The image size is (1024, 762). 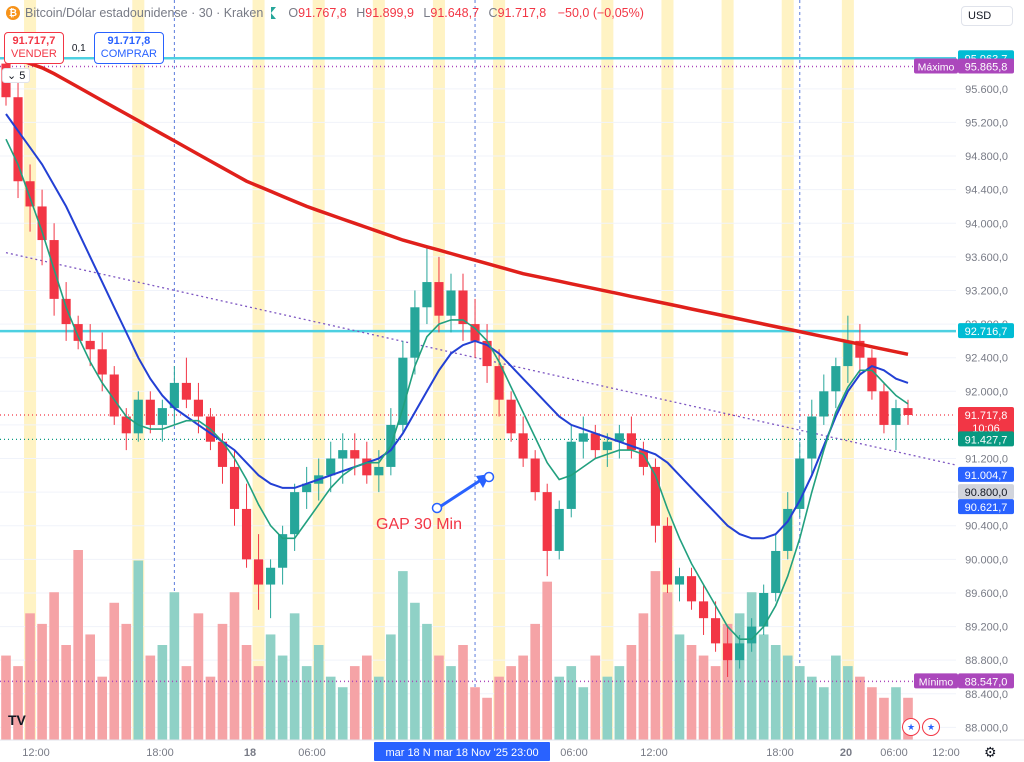 What do you see at coordinates (946, 753) in the screenshot?
I see `time-tick: 12:00` at bounding box center [946, 753].